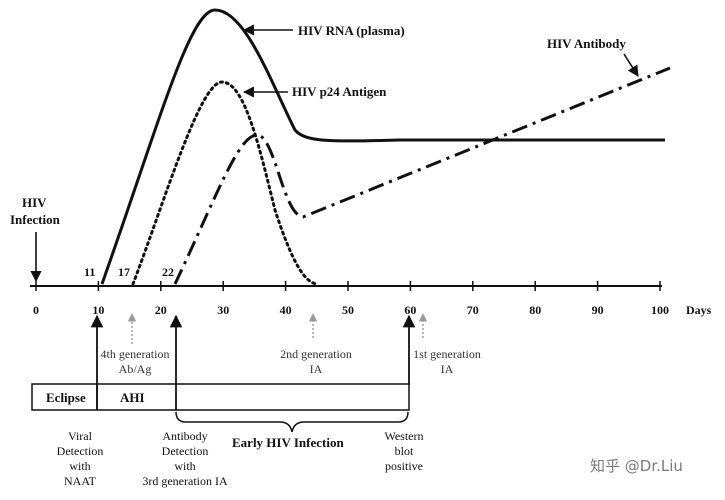 Image resolution: width=725 pixels, height=500 pixels. What do you see at coordinates (161, 310) in the screenshot?
I see `axis-tick-label: 20` at bounding box center [161, 310].